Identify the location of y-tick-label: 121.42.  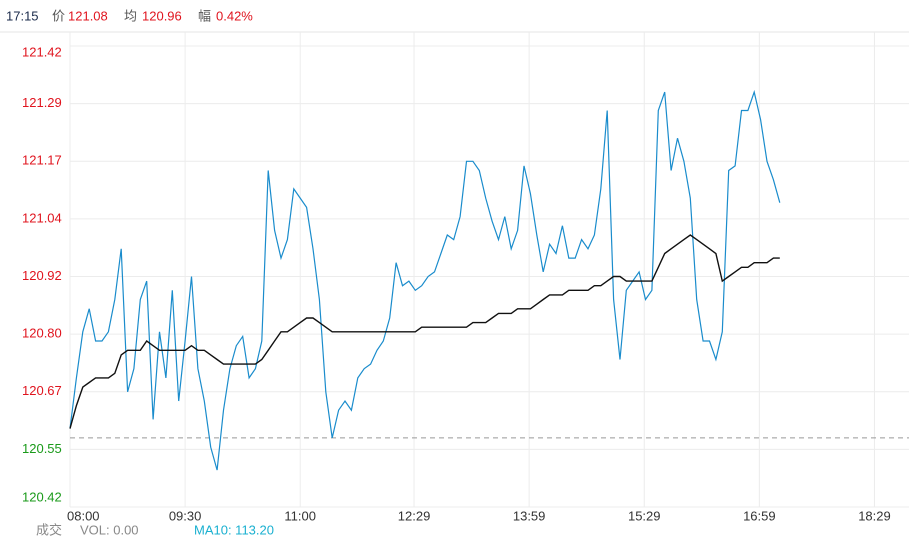
(42, 51).